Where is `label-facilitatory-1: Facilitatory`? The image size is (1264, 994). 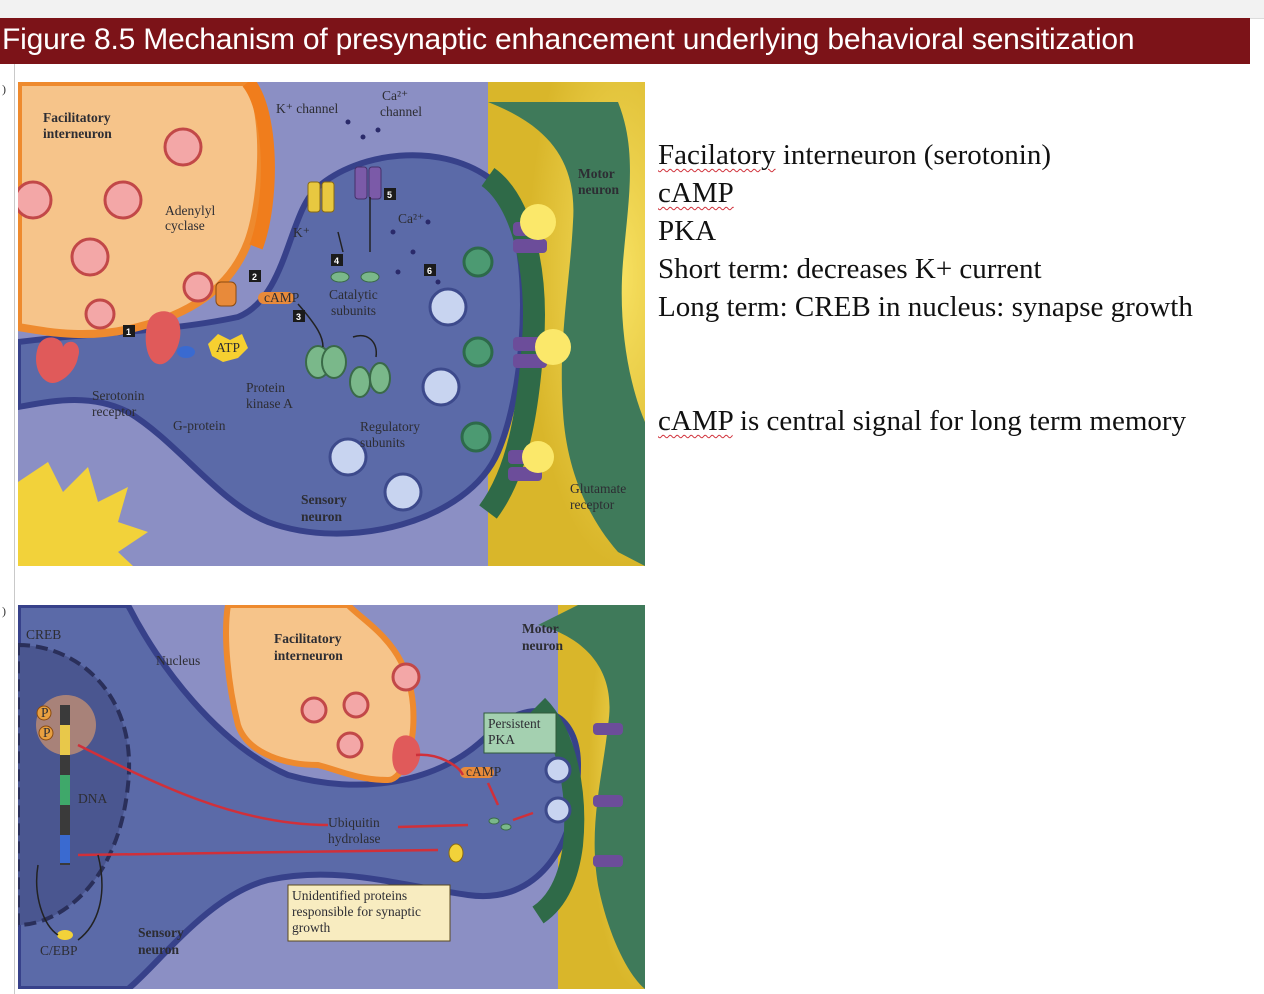 label-facilitatory-1: Facilitatory is located at coordinates (77, 117).